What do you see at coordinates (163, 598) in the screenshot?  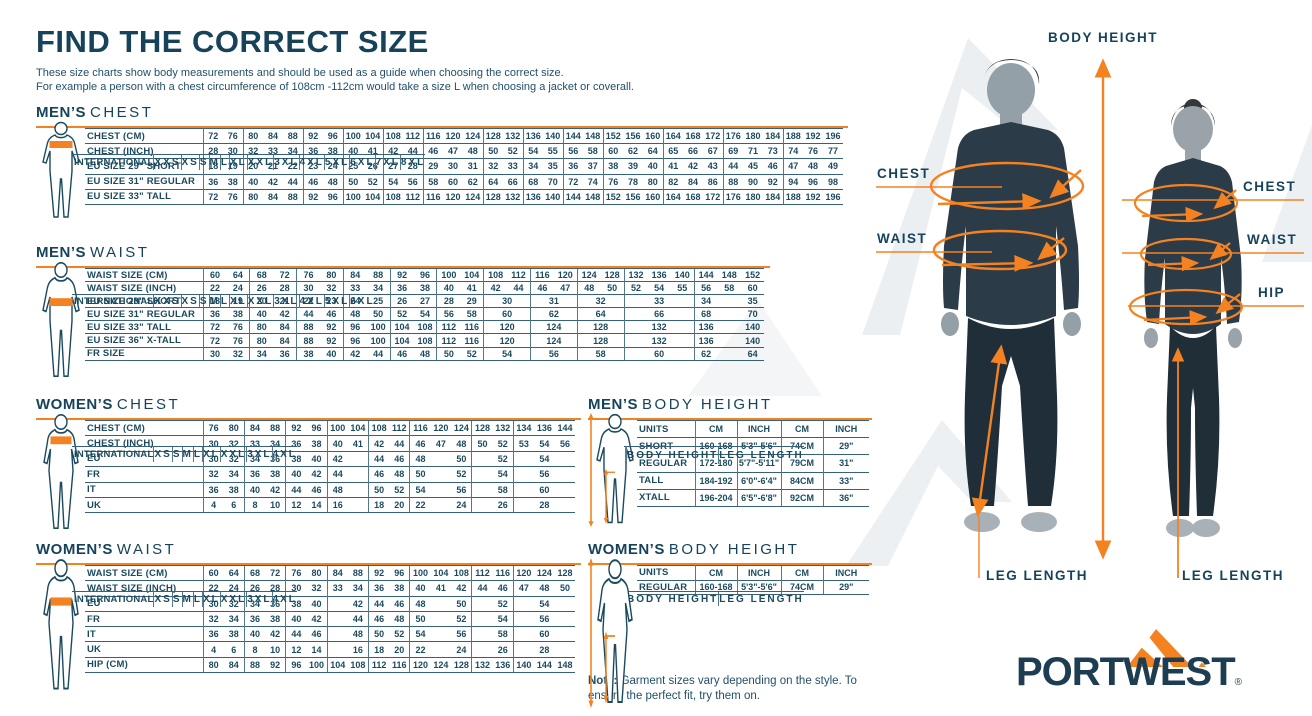 I see `size-header: XS` at bounding box center [163, 598].